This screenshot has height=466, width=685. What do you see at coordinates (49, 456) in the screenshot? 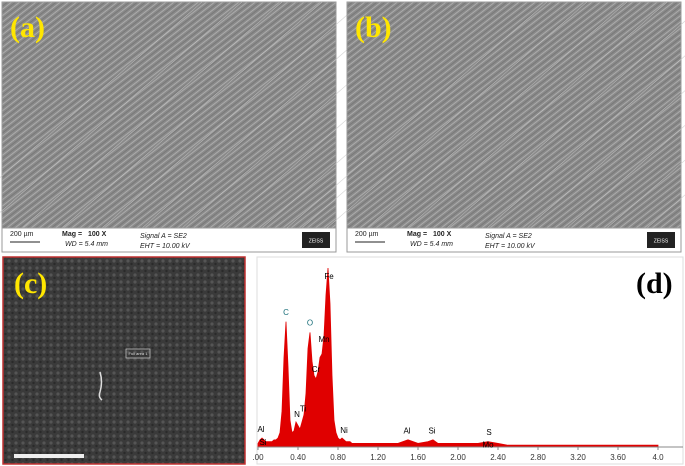
I see `scale-bar` at bounding box center [49, 456].